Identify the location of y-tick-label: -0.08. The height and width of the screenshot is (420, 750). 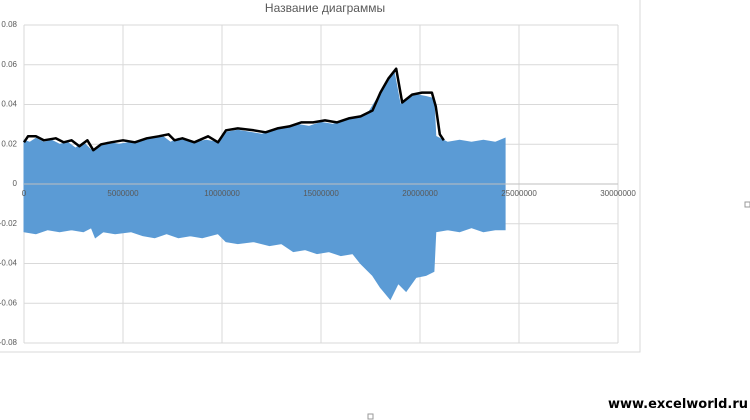
(9, 342).